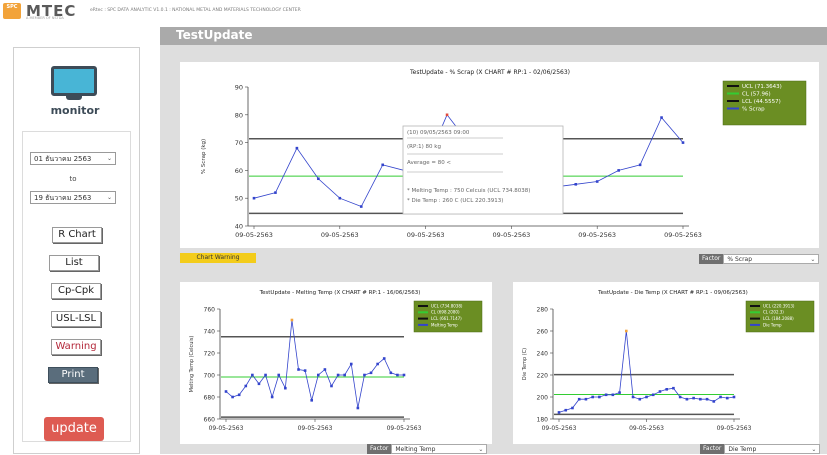  Describe the element at coordinates (73, 197) in the screenshot. I see `date-to-select: 19 ธันวาคม 2563 ⌄` at that location.